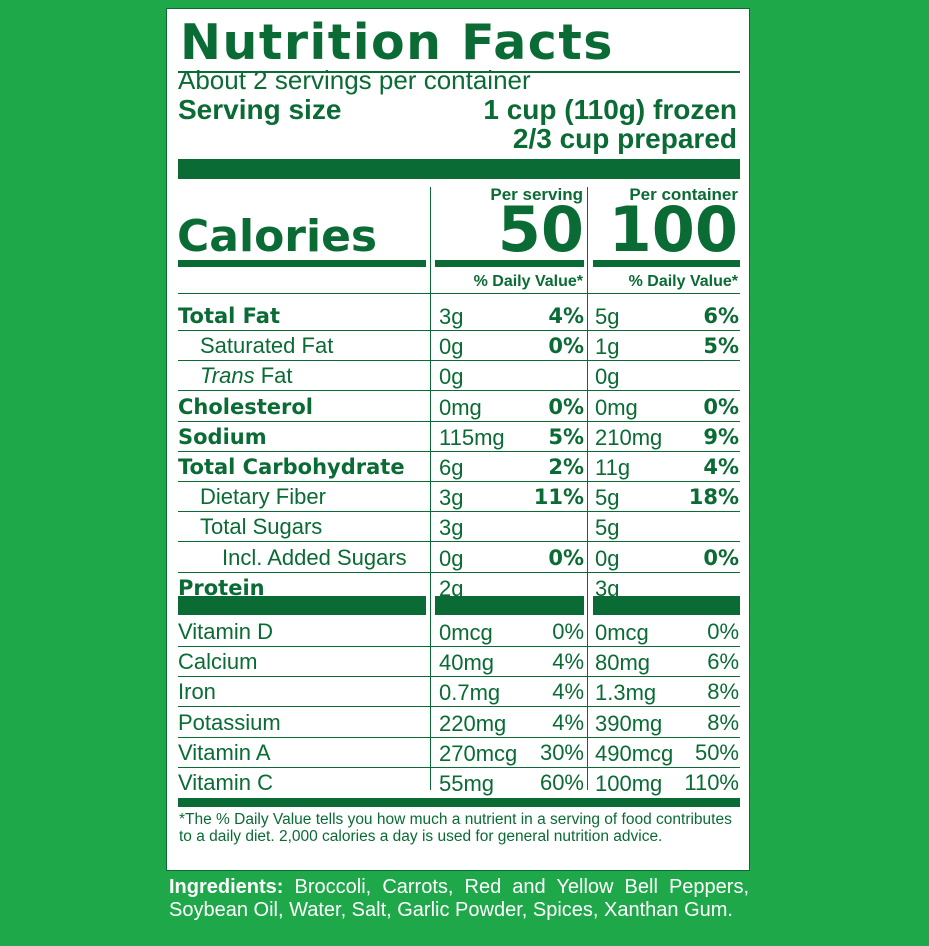 This screenshot has height=946, width=929. What do you see at coordinates (470, 693) in the screenshot?
I see `serving-amount: 0.7mg` at bounding box center [470, 693].